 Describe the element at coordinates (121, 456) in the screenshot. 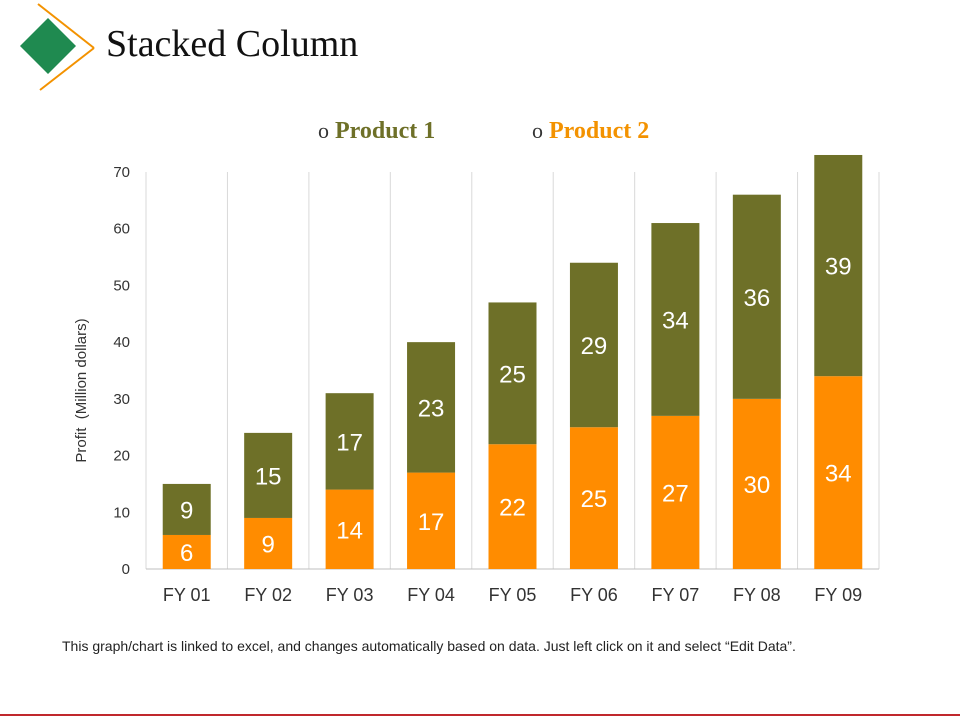

I see `y-tick-label: 20` at that location.